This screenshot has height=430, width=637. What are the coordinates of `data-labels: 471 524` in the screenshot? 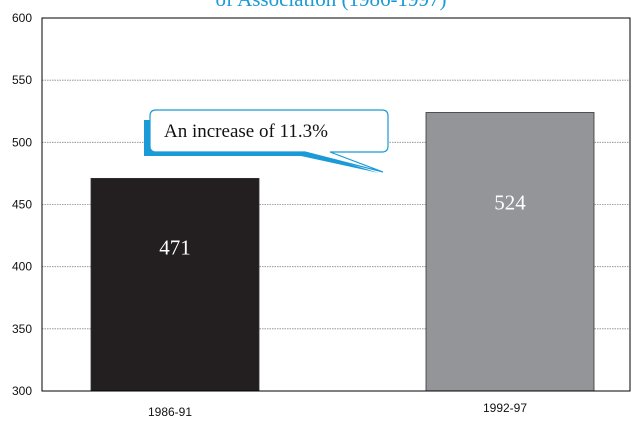 It's located at (342, 225).